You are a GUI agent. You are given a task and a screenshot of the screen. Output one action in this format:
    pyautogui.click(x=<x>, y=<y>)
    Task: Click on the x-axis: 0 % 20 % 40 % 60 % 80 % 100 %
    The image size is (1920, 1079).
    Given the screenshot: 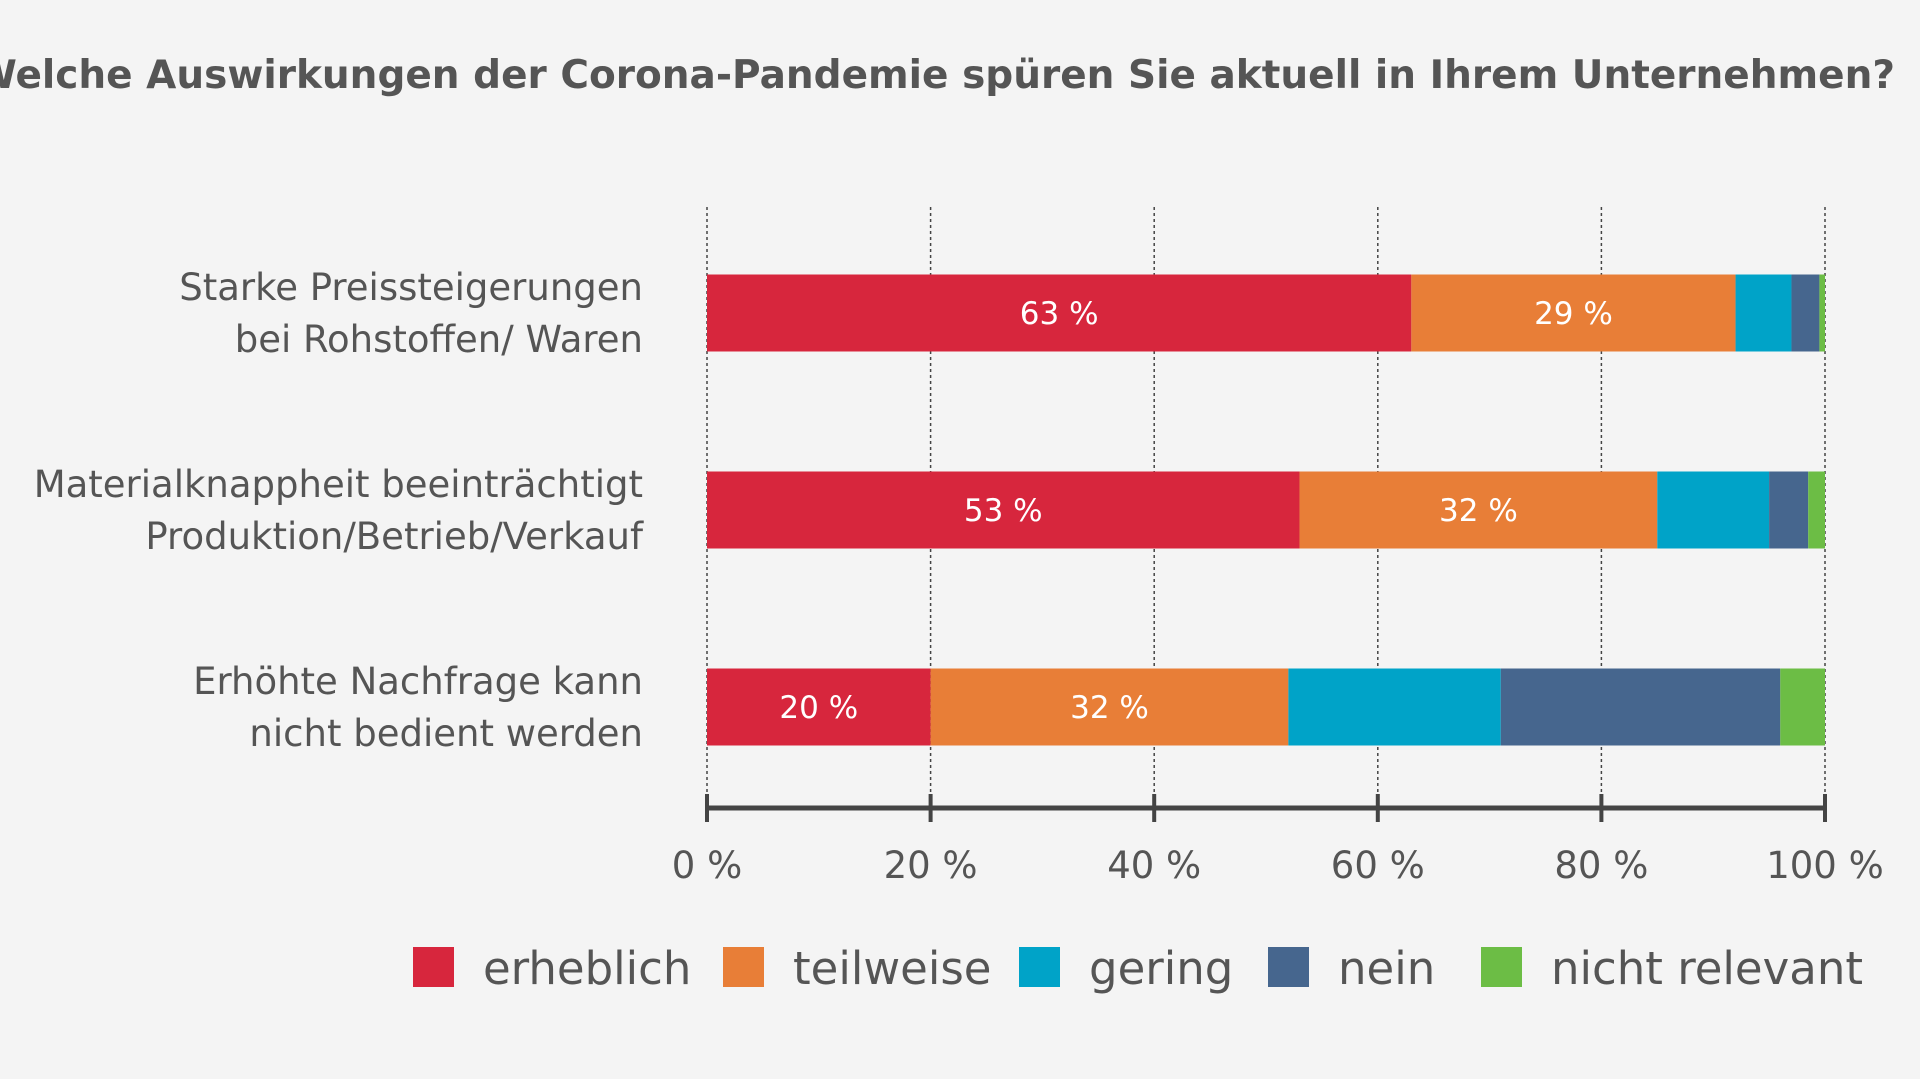 What is the action you would take?
    pyautogui.click(x=1278, y=840)
    